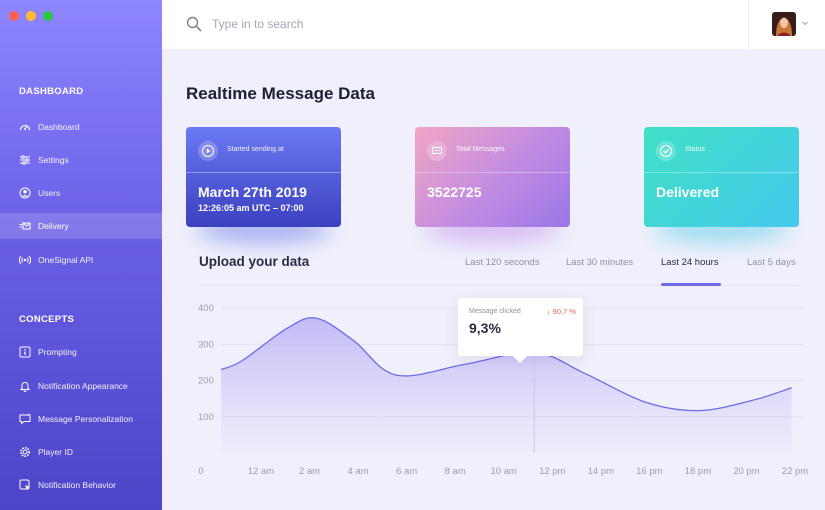  I want to click on x-tick-label: 0, so click(200, 471).